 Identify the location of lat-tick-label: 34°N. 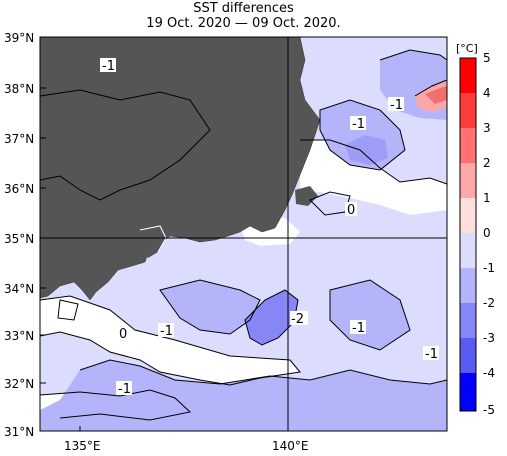
(19, 289).